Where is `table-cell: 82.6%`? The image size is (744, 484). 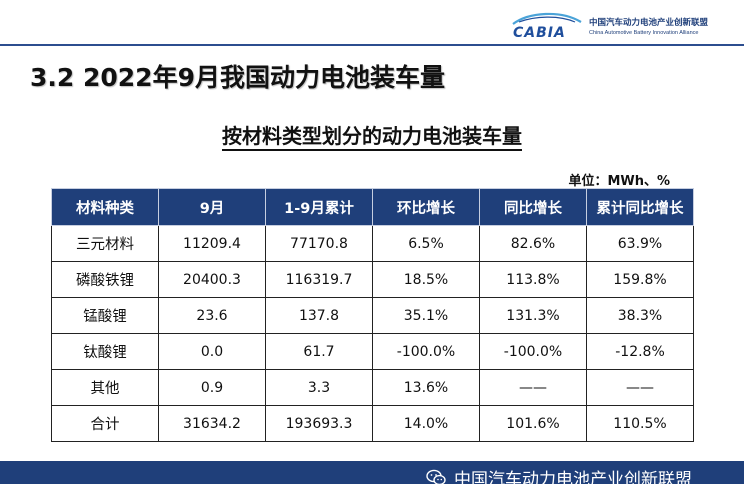 table-cell: 82.6% is located at coordinates (533, 243).